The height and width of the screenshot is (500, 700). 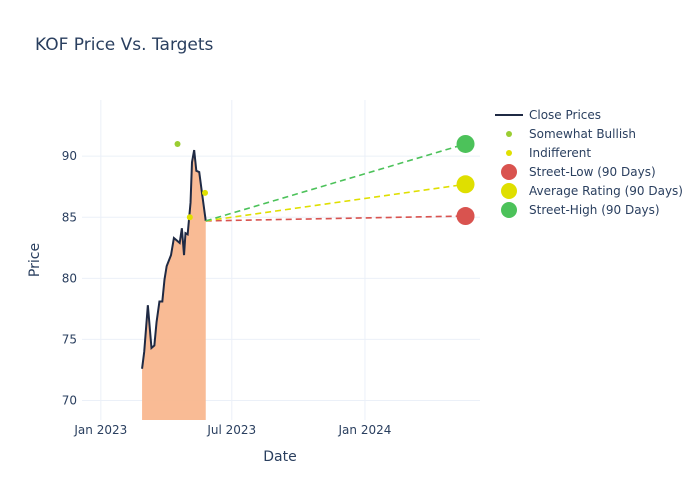 What do you see at coordinates (69, 400) in the screenshot?
I see `y-tick-label: 70` at bounding box center [69, 400].